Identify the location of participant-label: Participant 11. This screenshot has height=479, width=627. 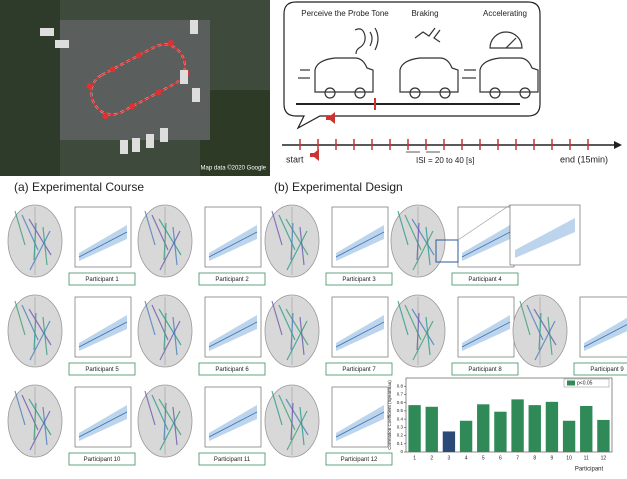
(232, 460).